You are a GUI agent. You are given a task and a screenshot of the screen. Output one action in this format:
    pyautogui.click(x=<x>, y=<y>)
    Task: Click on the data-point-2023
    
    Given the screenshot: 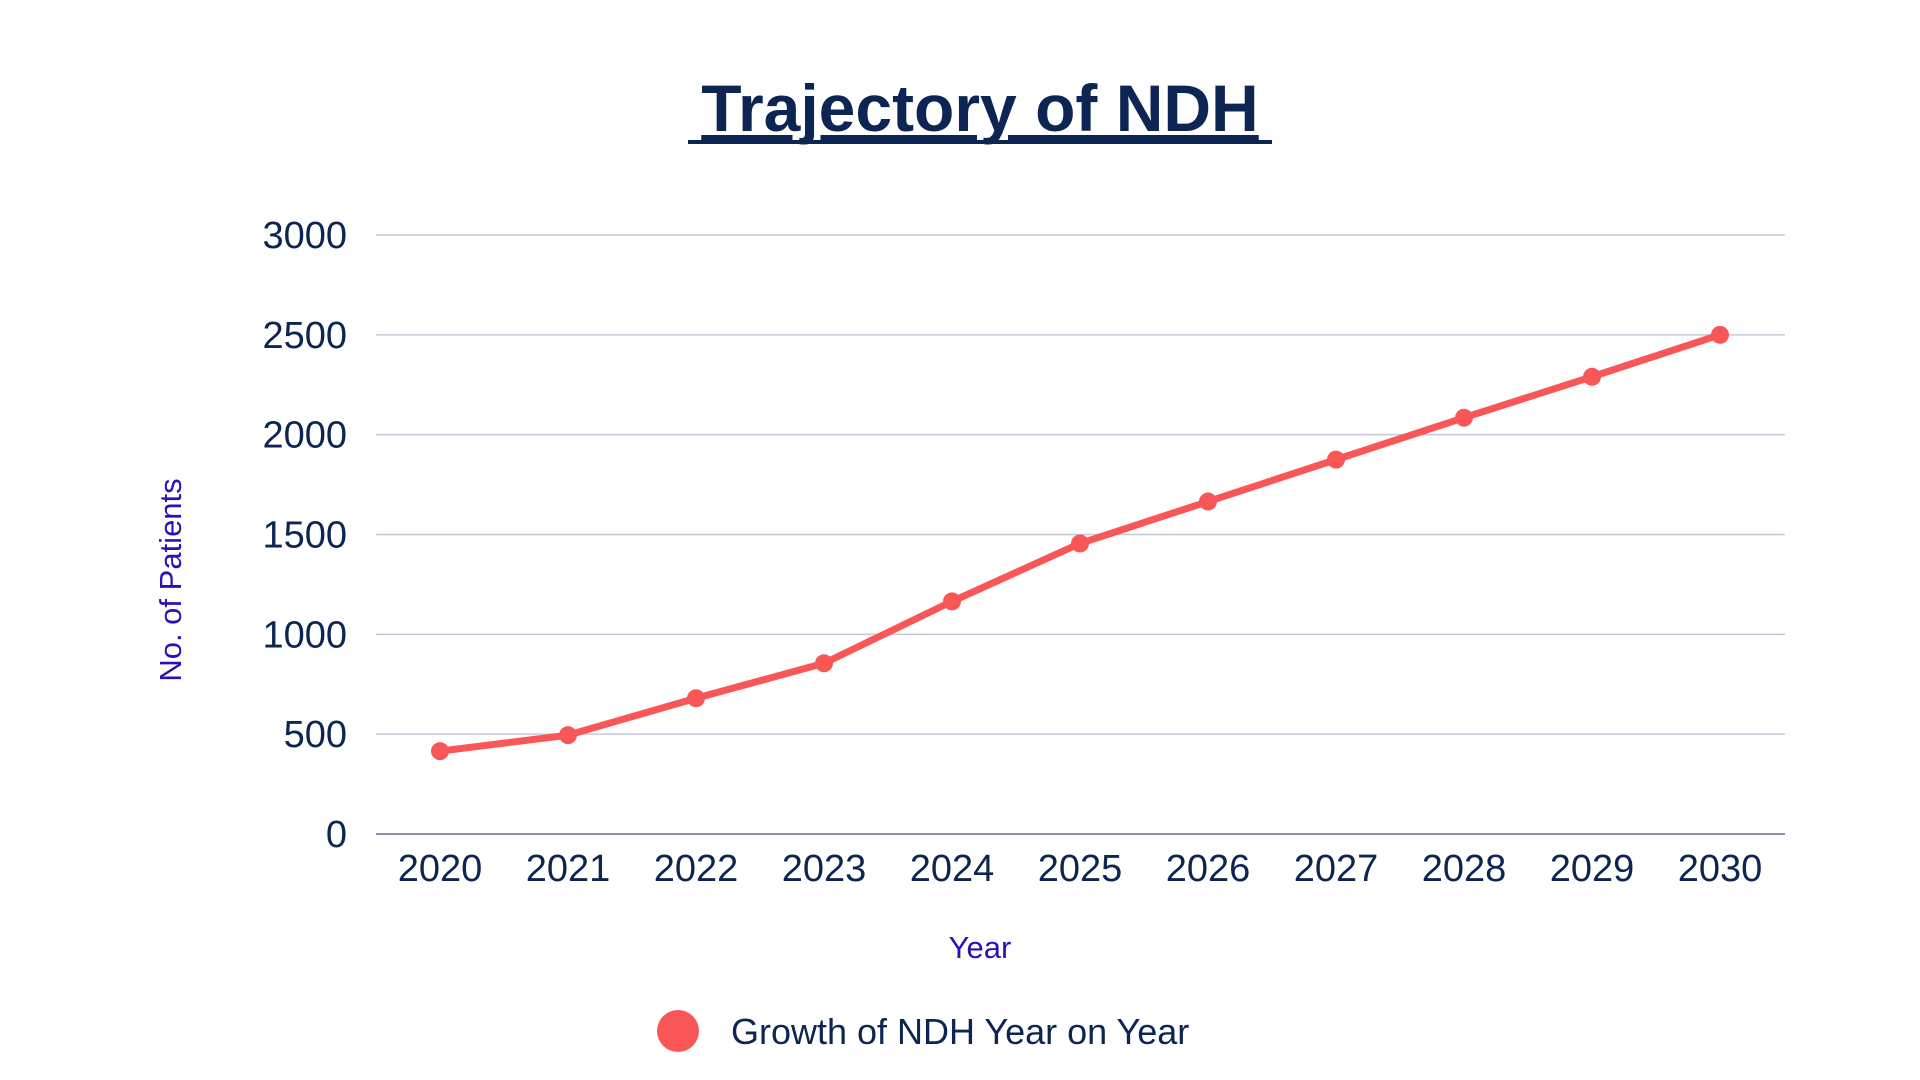 What is the action you would take?
    pyautogui.click(x=824, y=663)
    